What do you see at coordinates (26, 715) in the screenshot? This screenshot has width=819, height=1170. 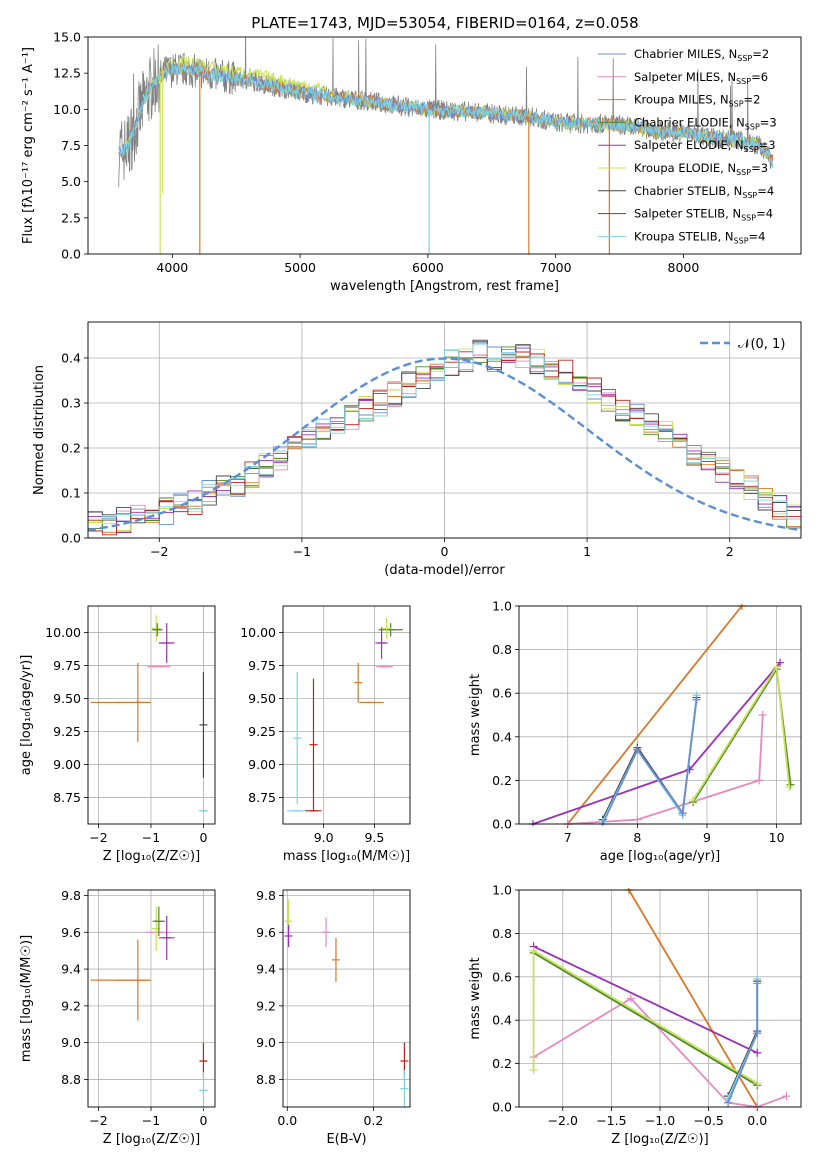 I see `y-axis-label: age [log₁₀(age/yr)]` at bounding box center [26, 715].